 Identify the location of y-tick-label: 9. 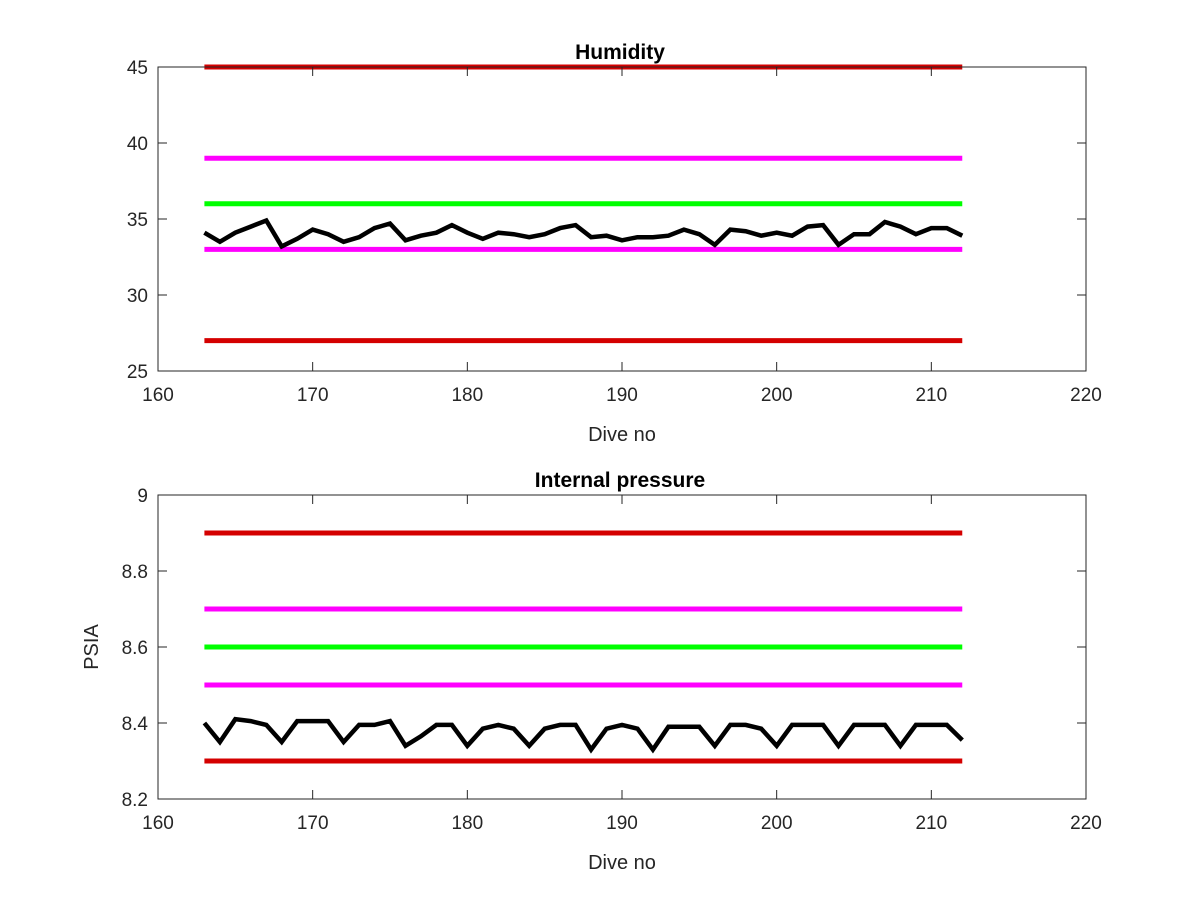
(142, 496).